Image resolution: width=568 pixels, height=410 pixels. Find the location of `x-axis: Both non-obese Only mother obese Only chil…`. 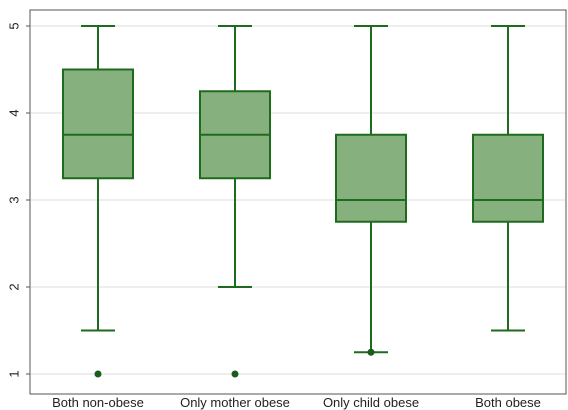

x-axis: Both non-obese Only mother obese Only chil… is located at coordinates (296, 402).